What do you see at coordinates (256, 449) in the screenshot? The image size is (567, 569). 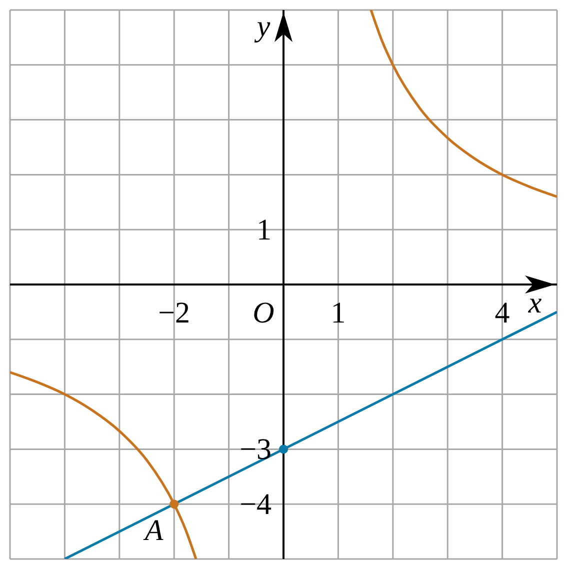 I see `y-tick-label: −3` at bounding box center [256, 449].